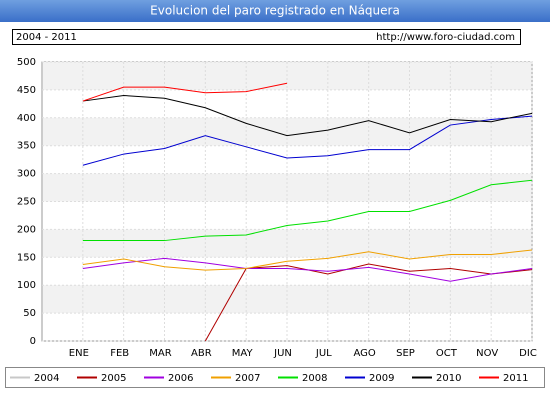  What do you see at coordinates (119, 353) in the screenshot?
I see `x-tick-label: FEB` at bounding box center [119, 353].